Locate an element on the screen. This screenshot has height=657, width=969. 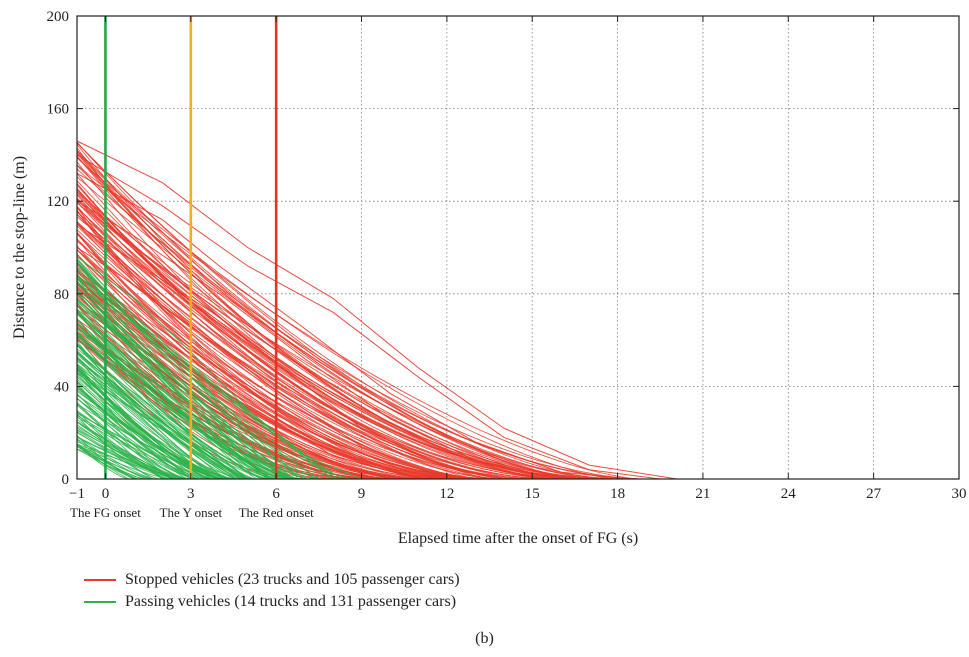
signal-onset-markers is located at coordinates (191, 247).